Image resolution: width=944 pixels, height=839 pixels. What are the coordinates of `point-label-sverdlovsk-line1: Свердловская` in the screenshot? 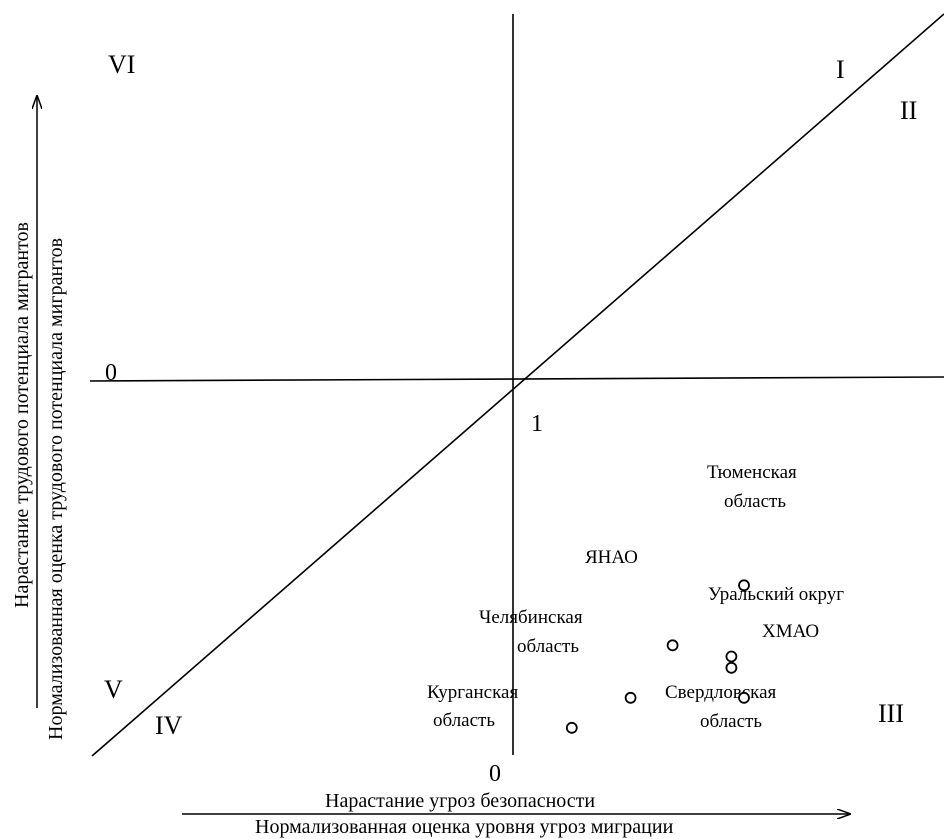 It's located at (721, 692).